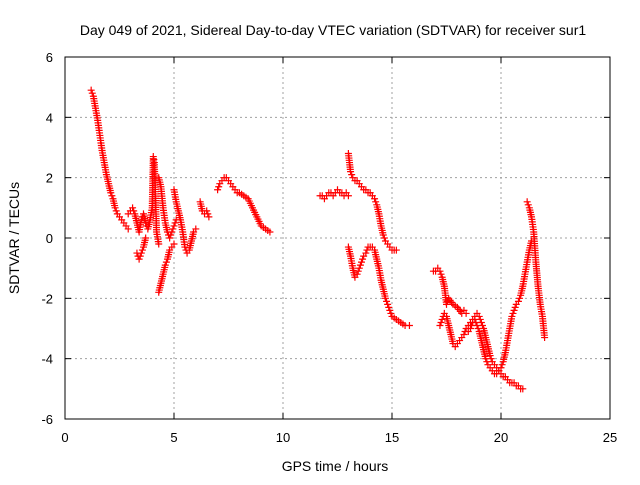 This screenshot has height=485, width=640. I want to click on x-tick-label: 25, so click(610, 437).